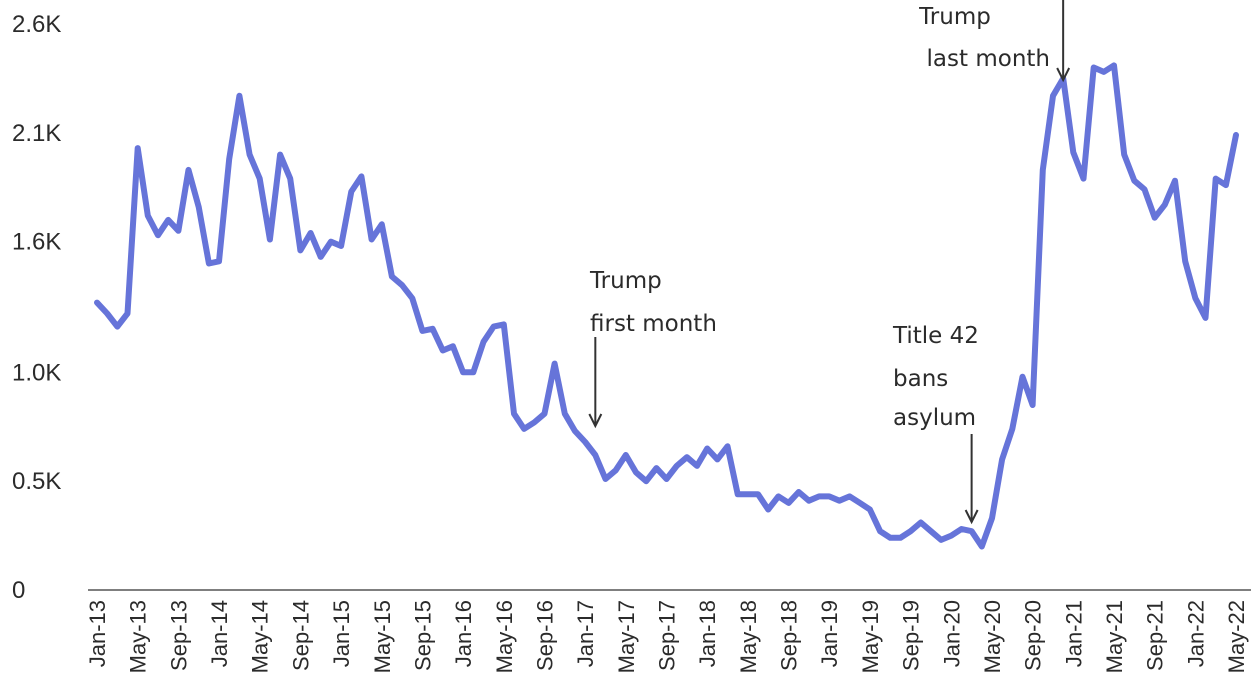  Describe the element at coordinates (36, 307) in the screenshot. I see `y-axis: 0 0.5K 1.0K 1.6K 2.1K 2.6K` at that location.